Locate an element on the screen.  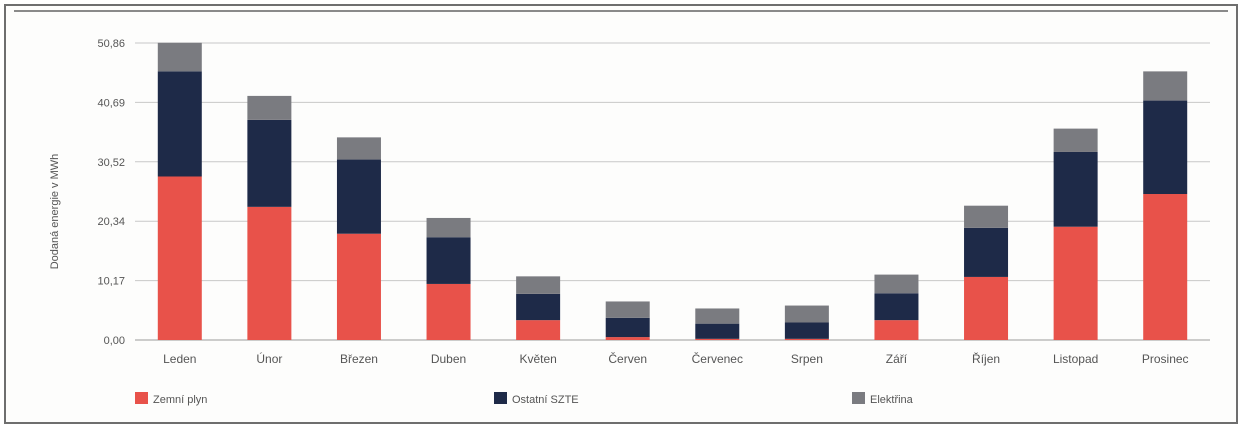
legend-label: Ostatní SZTE is located at coordinates (545, 400).